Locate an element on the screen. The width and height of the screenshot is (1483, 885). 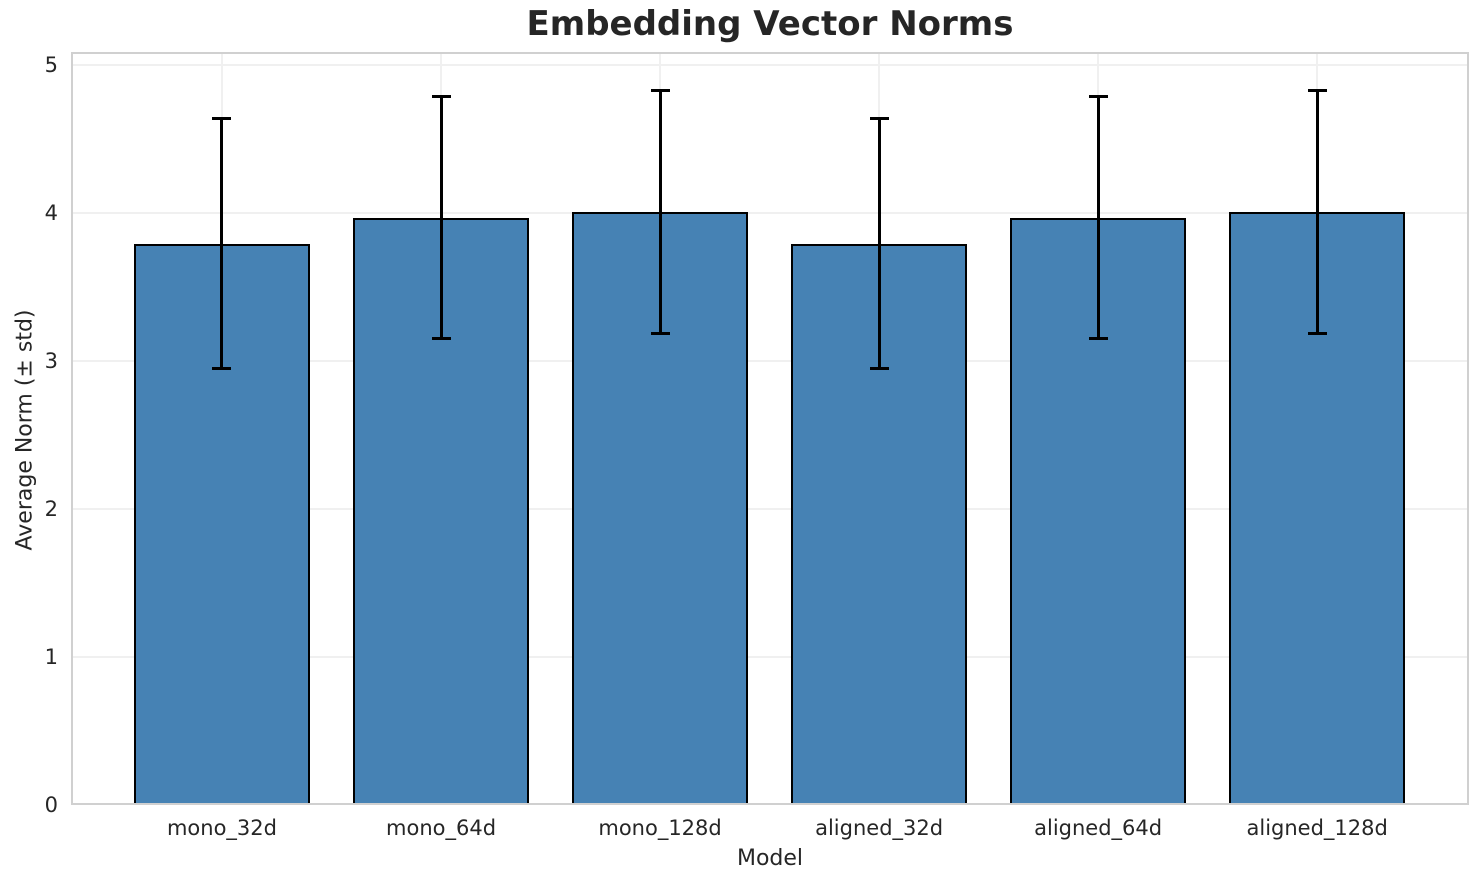
x-tick-label: aligned_32d is located at coordinates (879, 828).